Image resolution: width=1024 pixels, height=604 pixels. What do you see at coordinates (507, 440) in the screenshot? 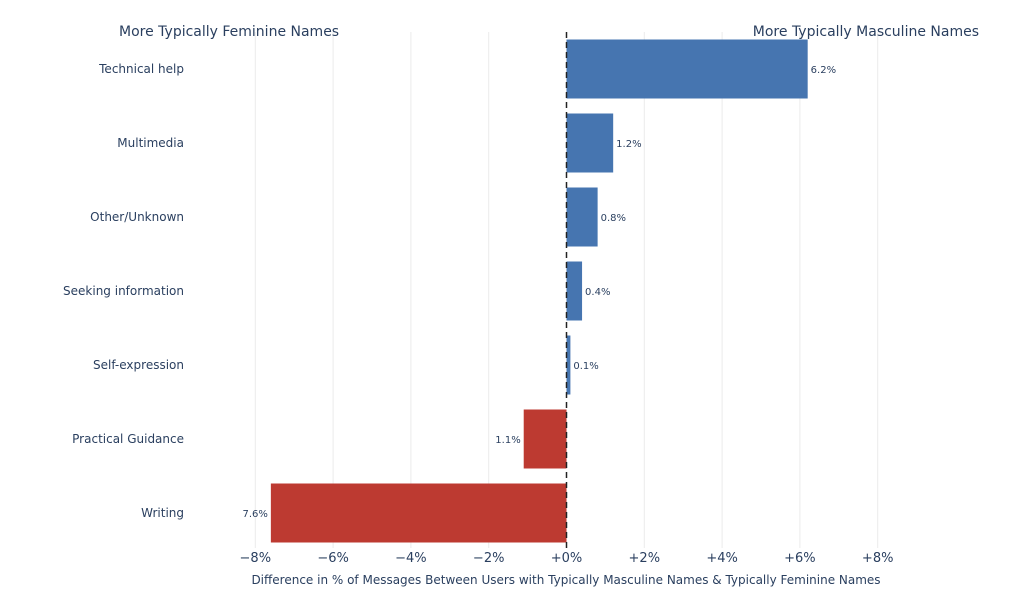
I see `bar-value-label: 1.1%` at bounding box center [507, 440].